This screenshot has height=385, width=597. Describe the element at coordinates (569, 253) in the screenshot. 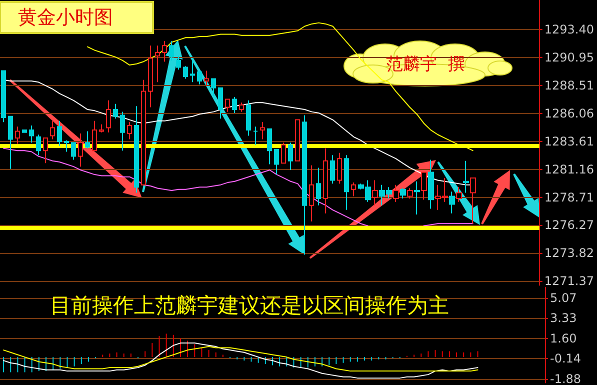

I see `y-tick-label: 1273.82` at that location.